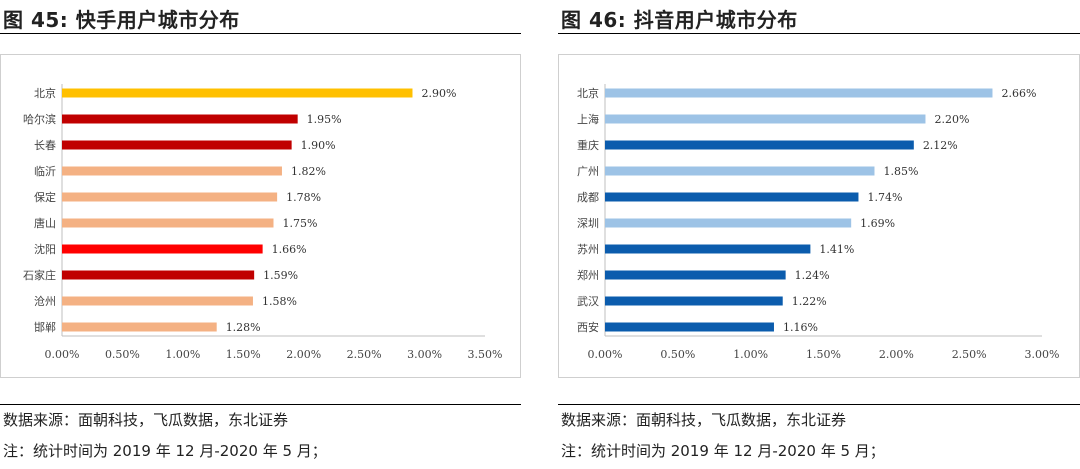 The height and width of the screenshot is (469, 1080). What do you see at coordinates (951, 119) in the screenshot?
I see `data-label: 2.20%` at bounding box center [951, 119].